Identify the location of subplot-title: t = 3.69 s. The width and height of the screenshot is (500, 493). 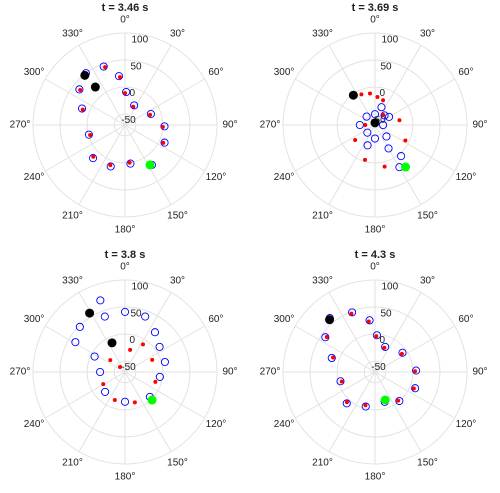
(375, 8).